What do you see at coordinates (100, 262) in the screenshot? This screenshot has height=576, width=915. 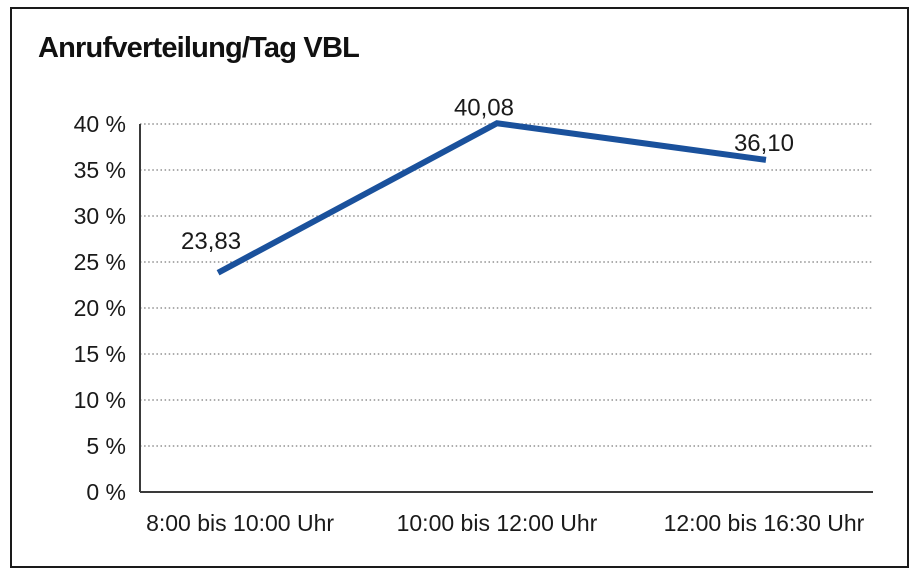 I see `y-axis-tick-label: 25 %` at bounding box center [100, 262].